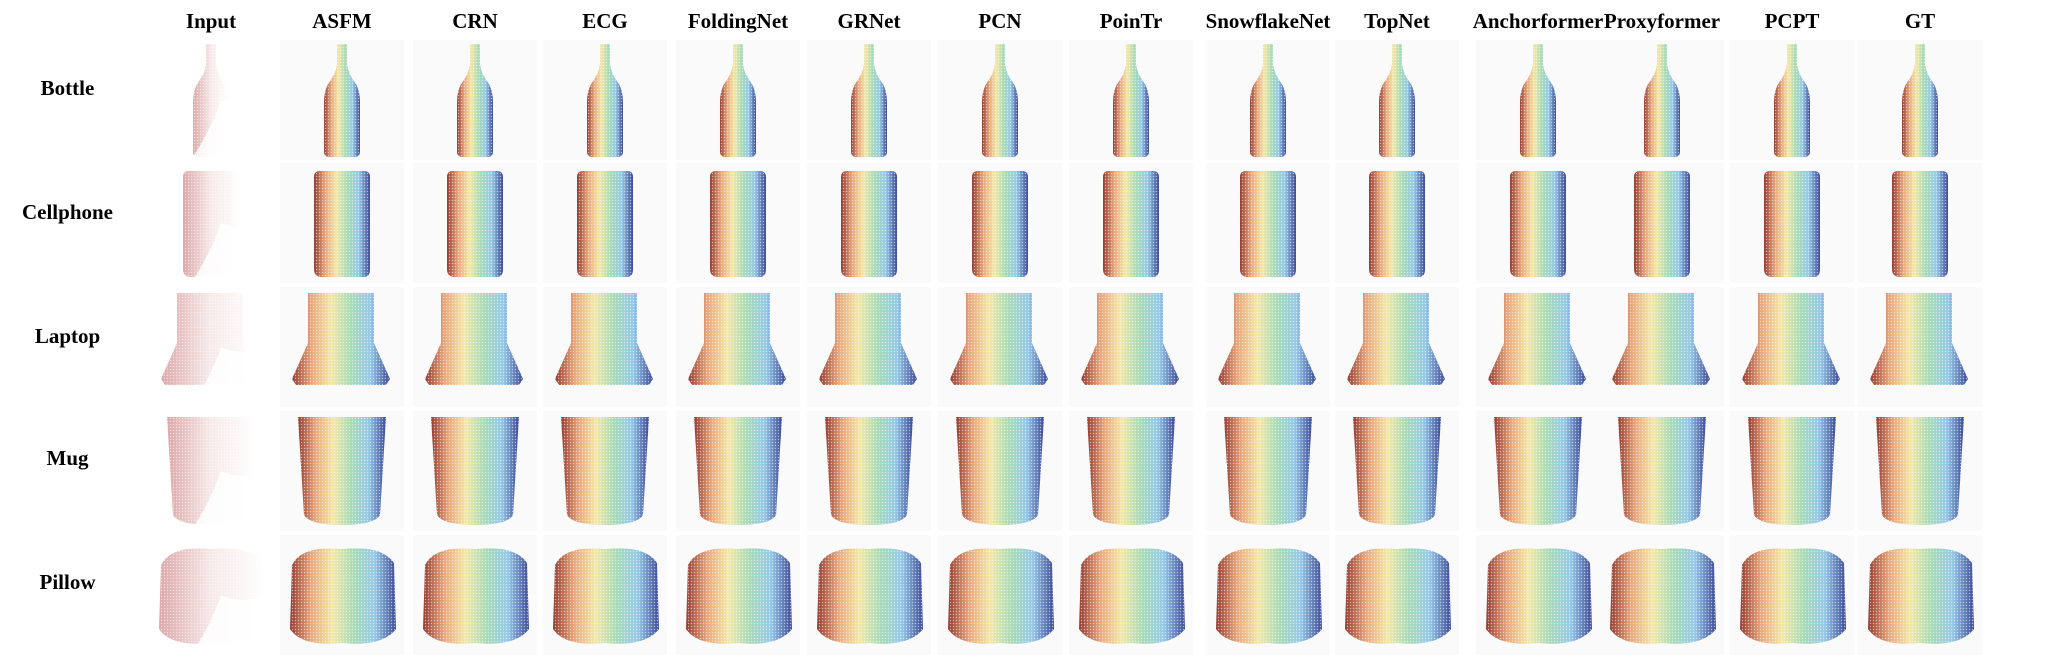  I want to click on row-header: Mug, so click(67, 458).